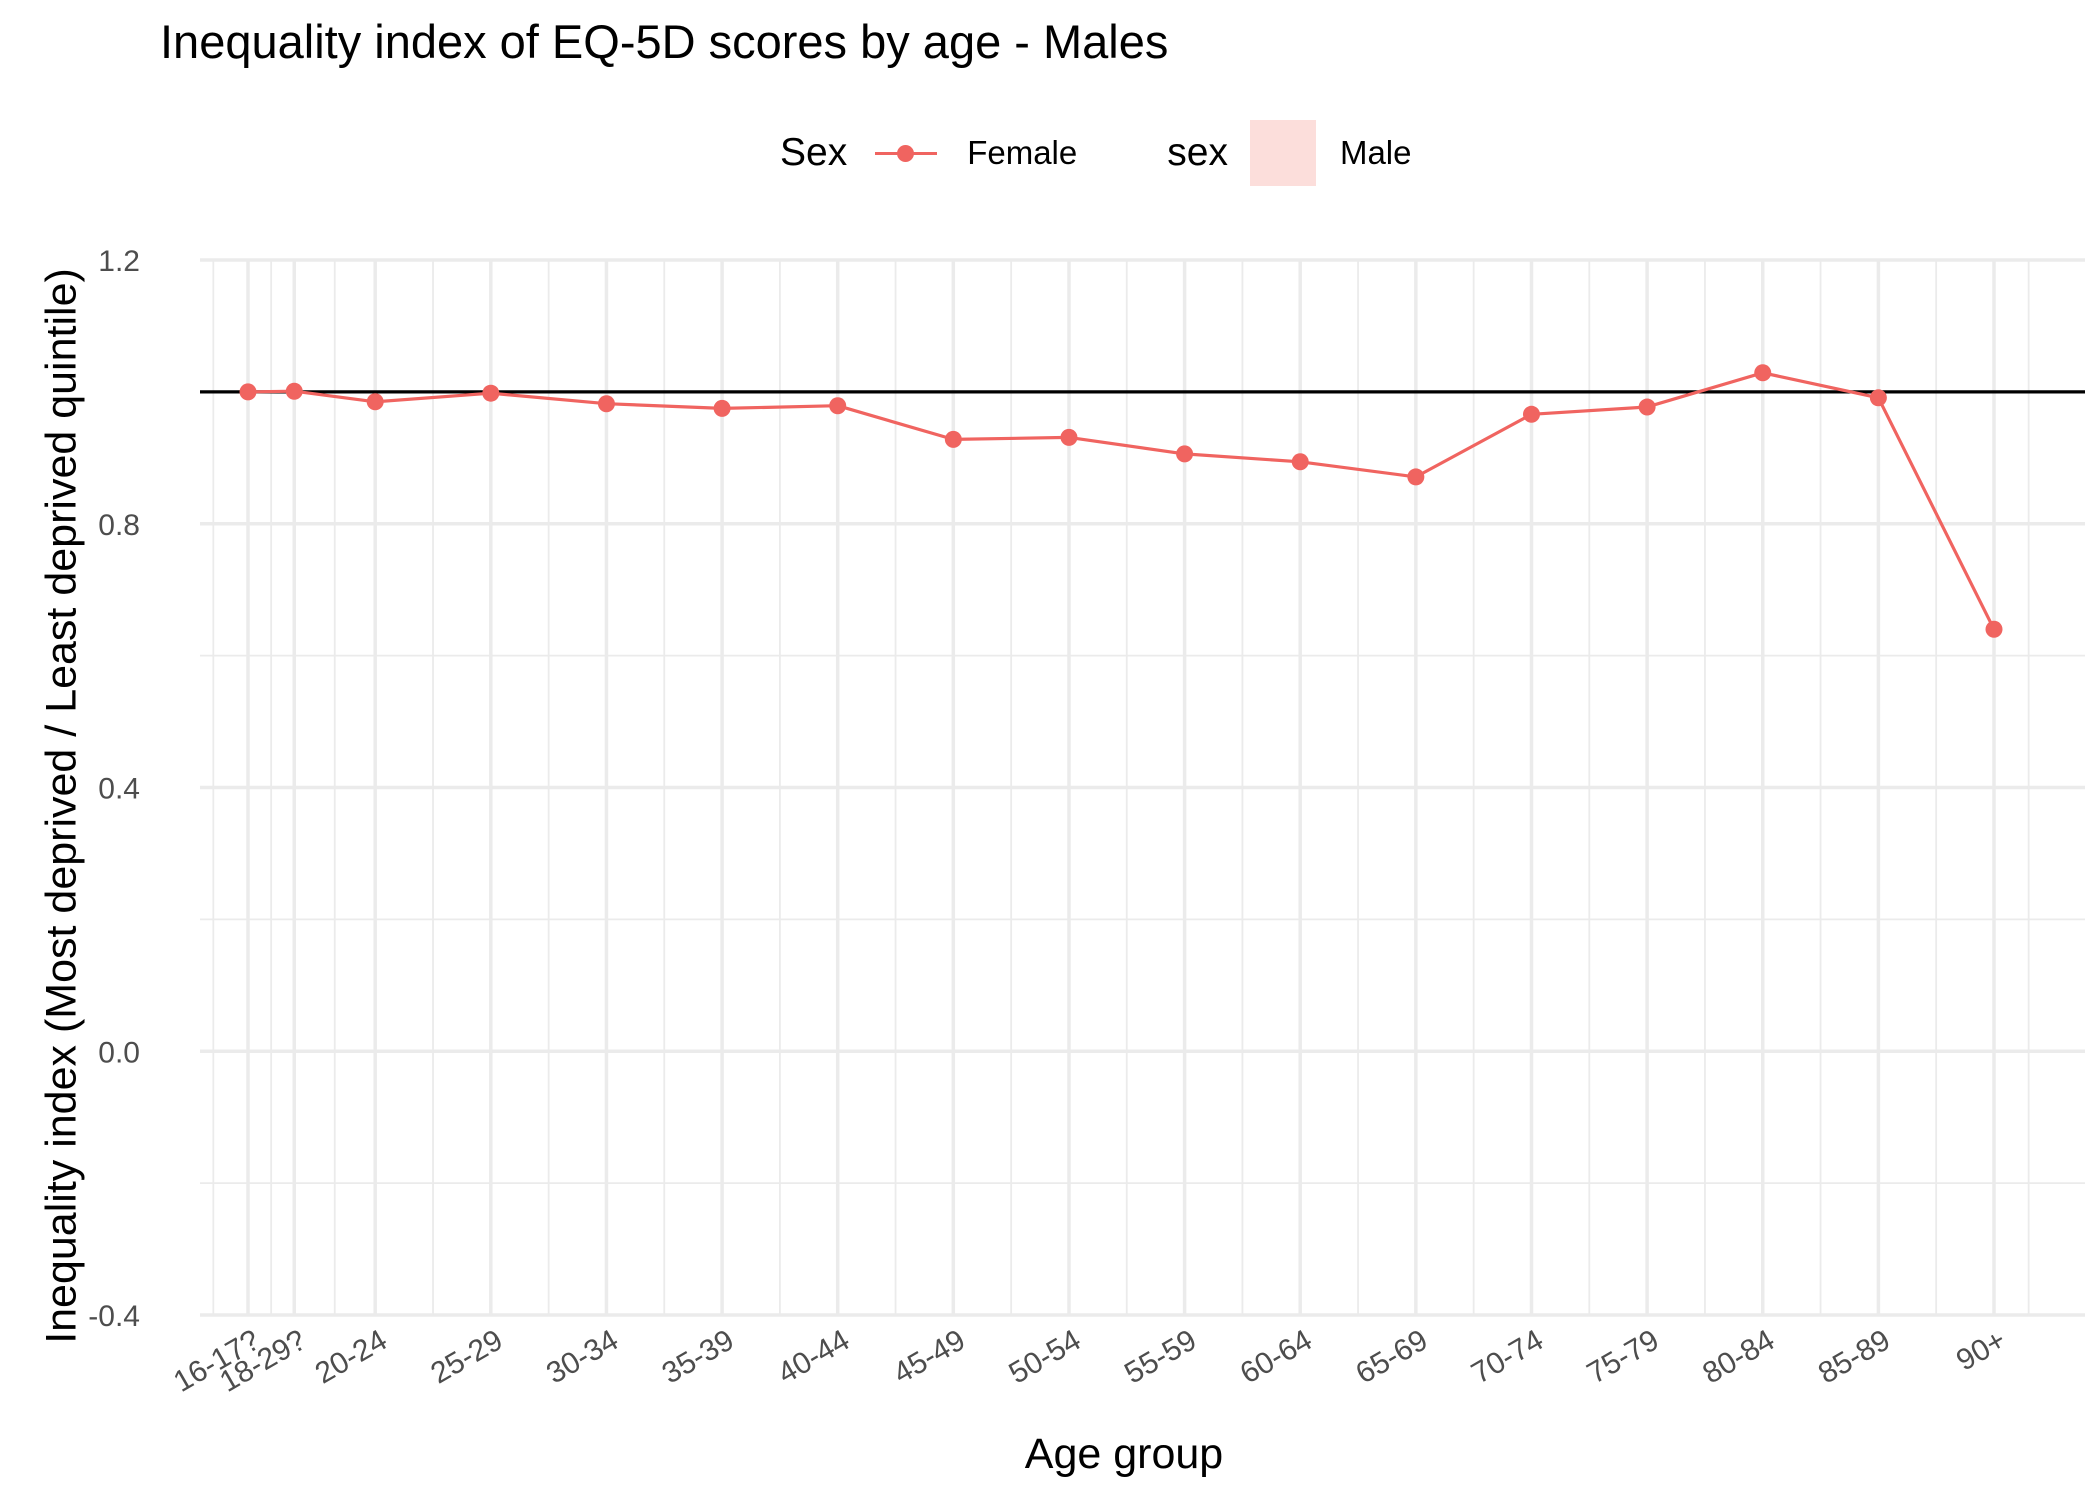 The width and height of the screenshot is (2100, 1500). I want to click on series-line-female, so click(1121, 501).